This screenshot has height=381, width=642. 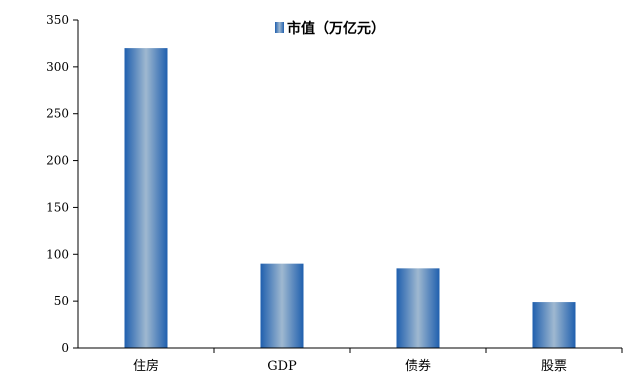 What do you see at coordinates (57, 114) in the screenshot?
I see `y-tick-label: 250` at bounding box center [57, 114].